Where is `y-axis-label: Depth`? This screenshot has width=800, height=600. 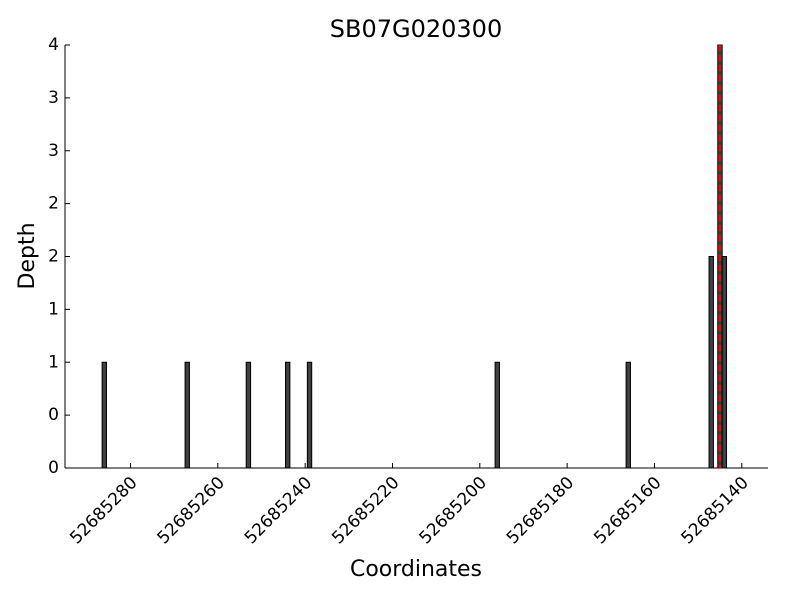
y-axis-label: Depth is located at coordinates (27, 255).